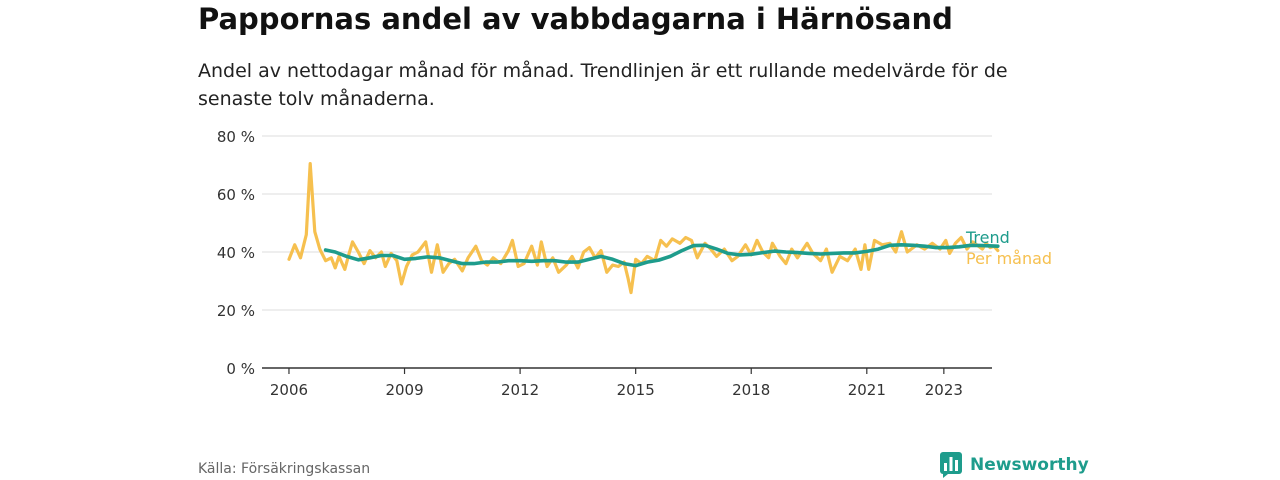 This screenshot has height=480, width=1280. Describe the element at coordinates (1029, 465) in the screenshot. I see `brand-name: Newsworthy` at that location.